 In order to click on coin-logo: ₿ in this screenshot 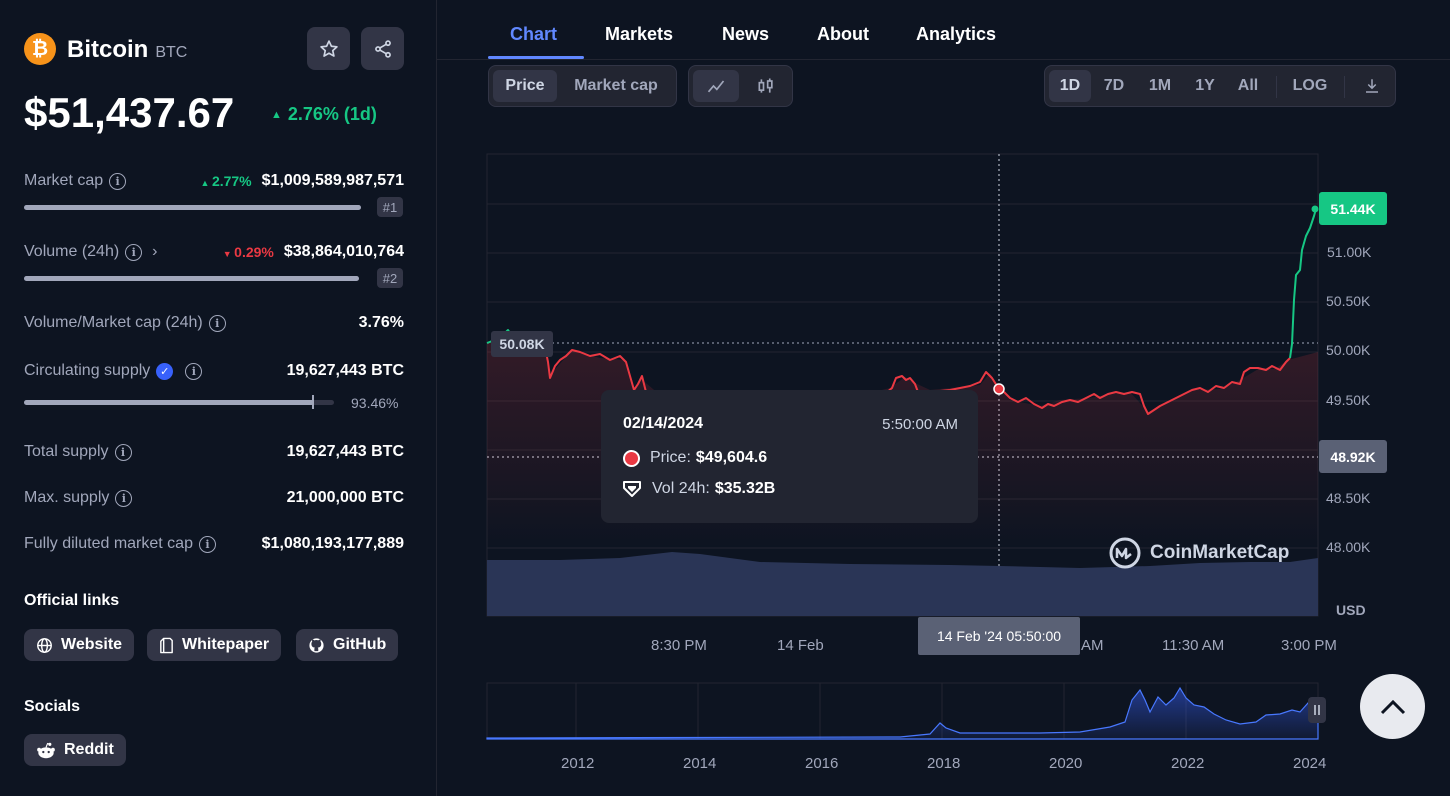, I will do `click(40, 49)`.